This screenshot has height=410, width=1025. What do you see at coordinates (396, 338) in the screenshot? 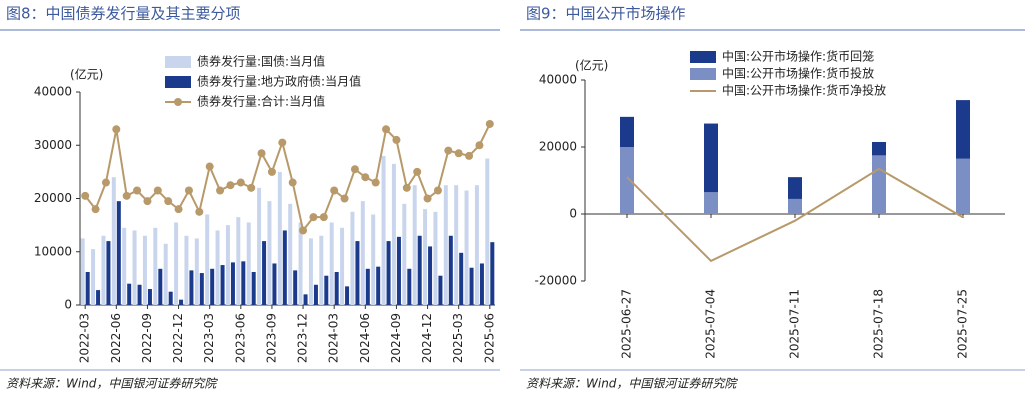
I see `x-tick-label: 2024-09` at bounding box center [396, 338].